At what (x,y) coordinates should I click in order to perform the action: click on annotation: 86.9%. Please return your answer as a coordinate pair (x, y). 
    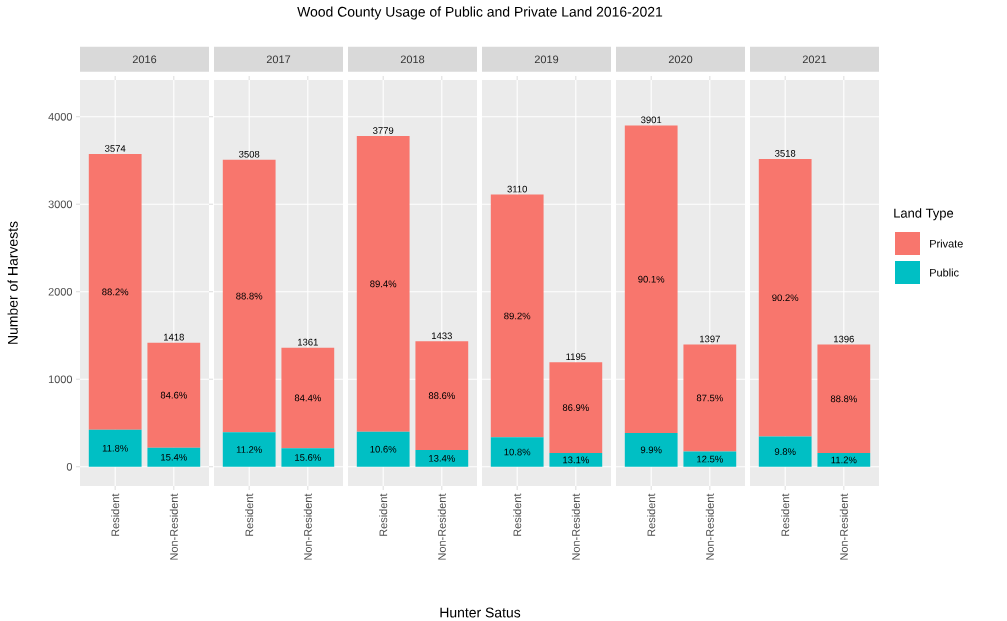
    Looking at the image, I should click on (575, 407).